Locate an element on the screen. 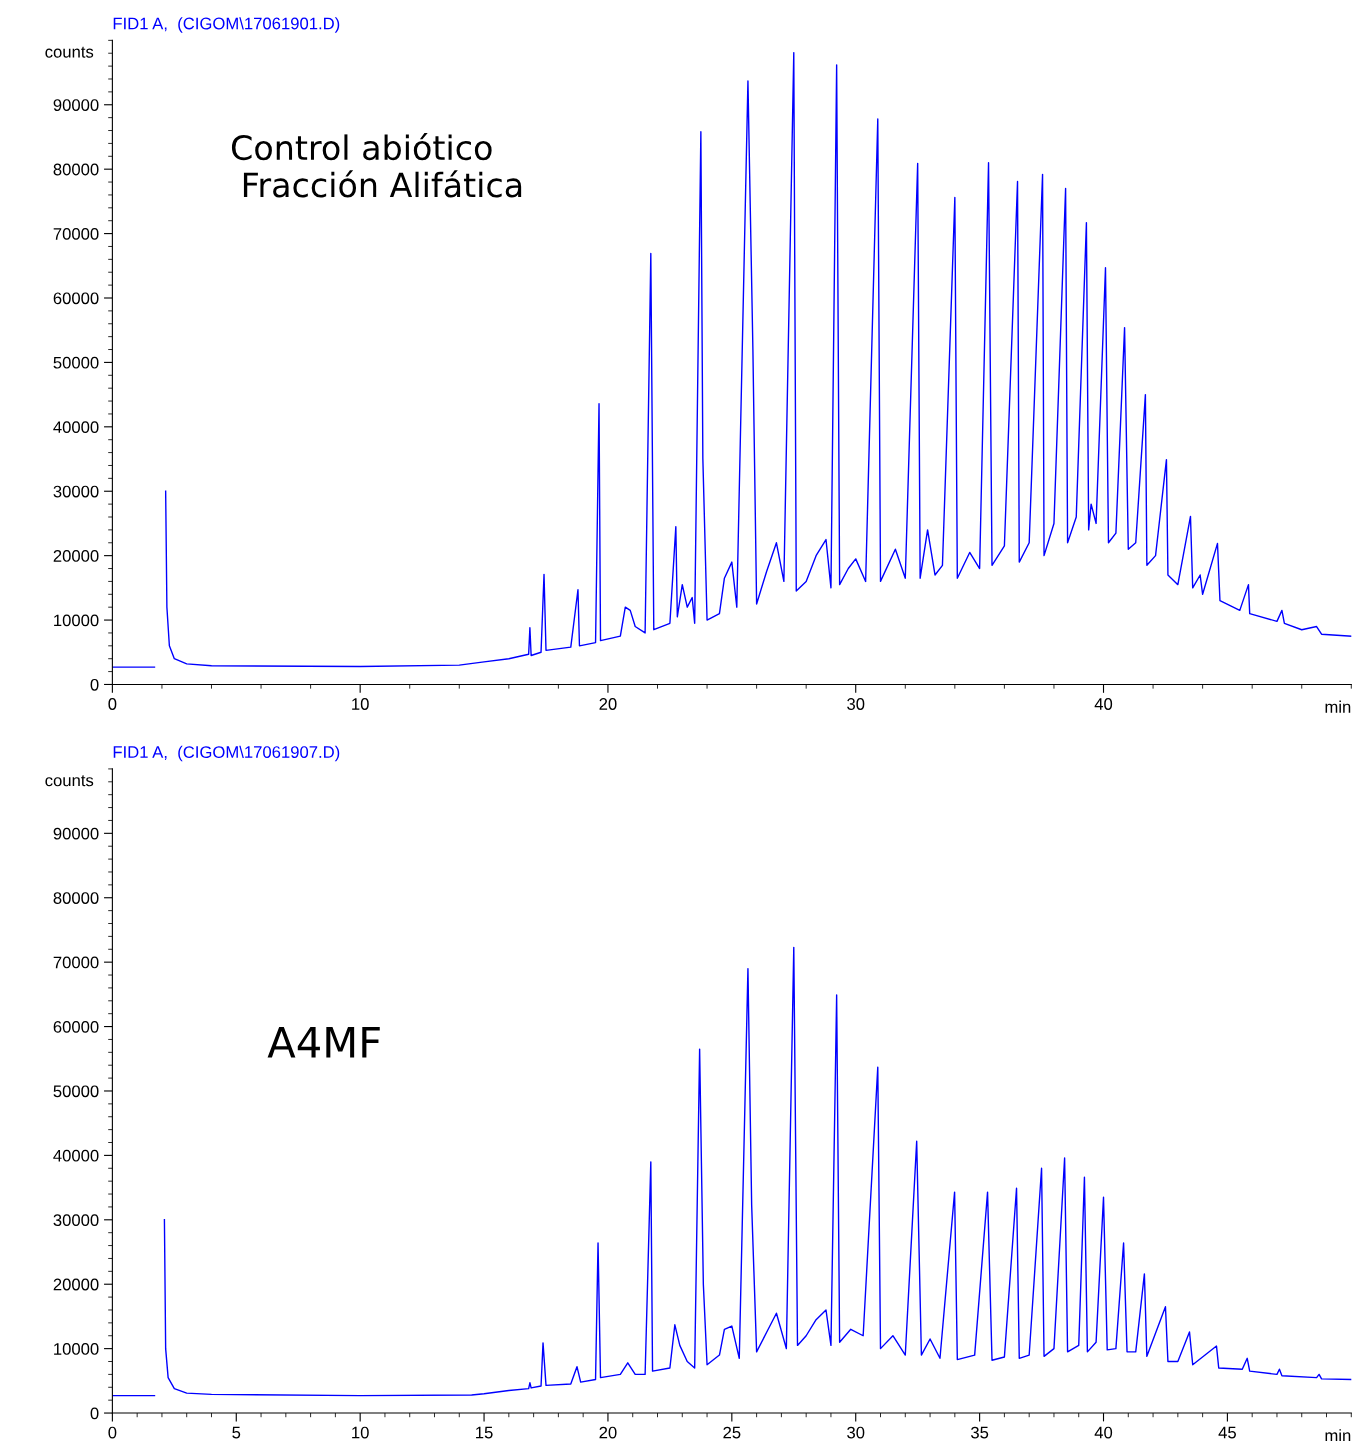 Image resolution: width=1354 pixels, height=1441 pixels. x-tick-label: 15 is located at coordinates (484, 1432).